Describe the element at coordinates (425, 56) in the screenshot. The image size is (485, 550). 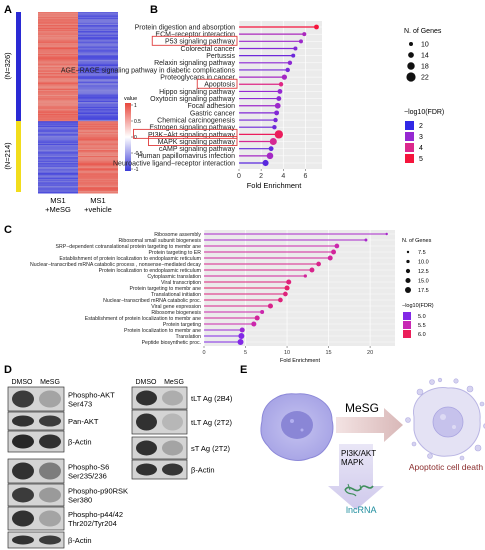
I see `legend-size-label: 14` at that location.